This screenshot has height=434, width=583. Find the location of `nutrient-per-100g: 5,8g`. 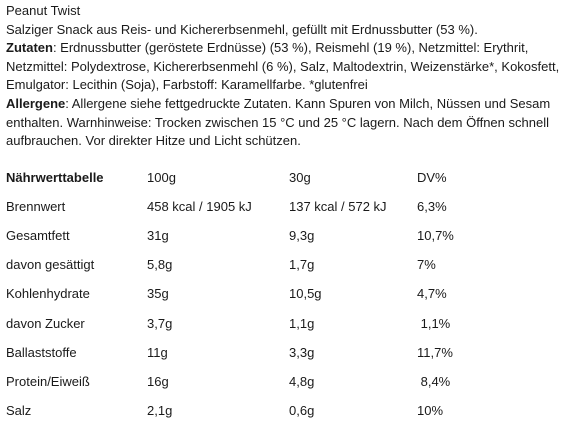

nutrient-per-100g: 5,8g is located at coordinates (160, 265).